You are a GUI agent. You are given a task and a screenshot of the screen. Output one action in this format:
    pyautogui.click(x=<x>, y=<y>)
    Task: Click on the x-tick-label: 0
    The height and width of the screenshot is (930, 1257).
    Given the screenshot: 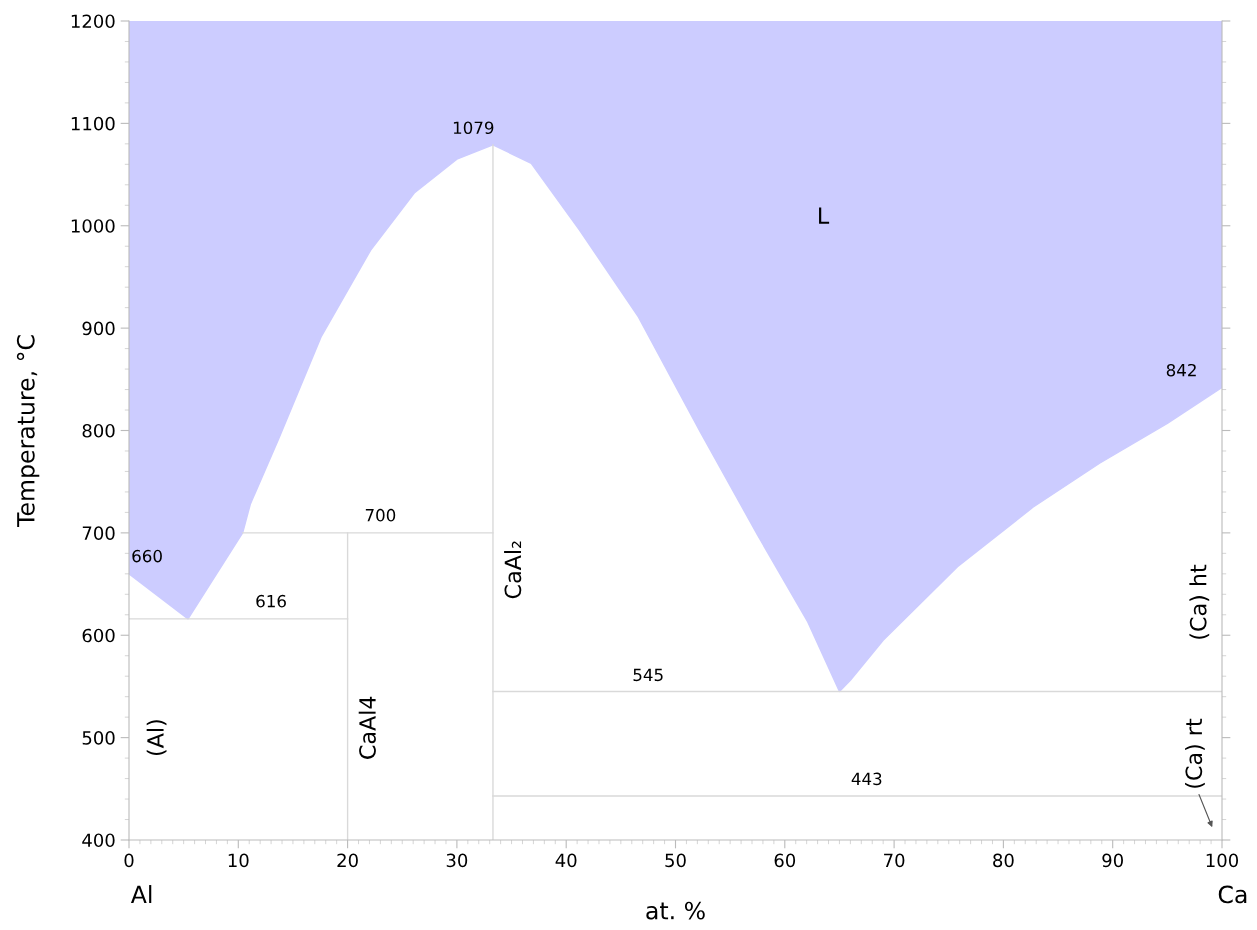 What is the action you would take?
    pyautogui.click(x=129, y=860)
    